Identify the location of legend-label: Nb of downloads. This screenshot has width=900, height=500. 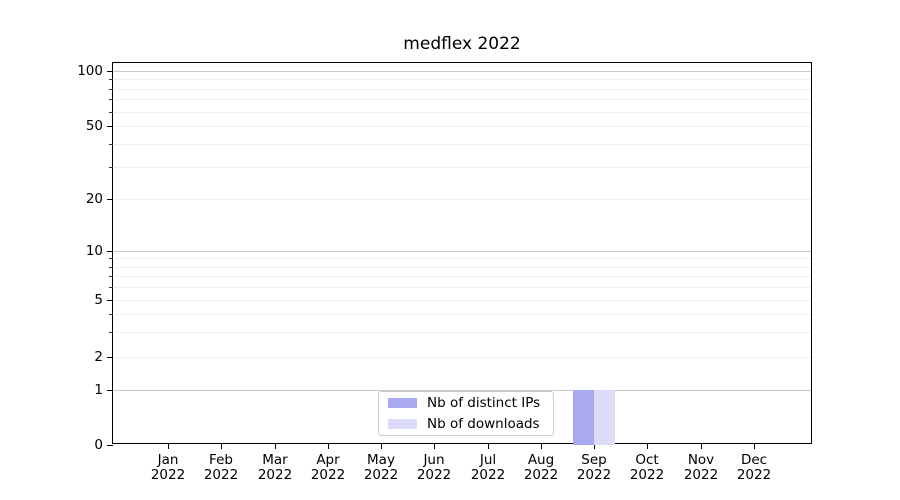
(483, 424).